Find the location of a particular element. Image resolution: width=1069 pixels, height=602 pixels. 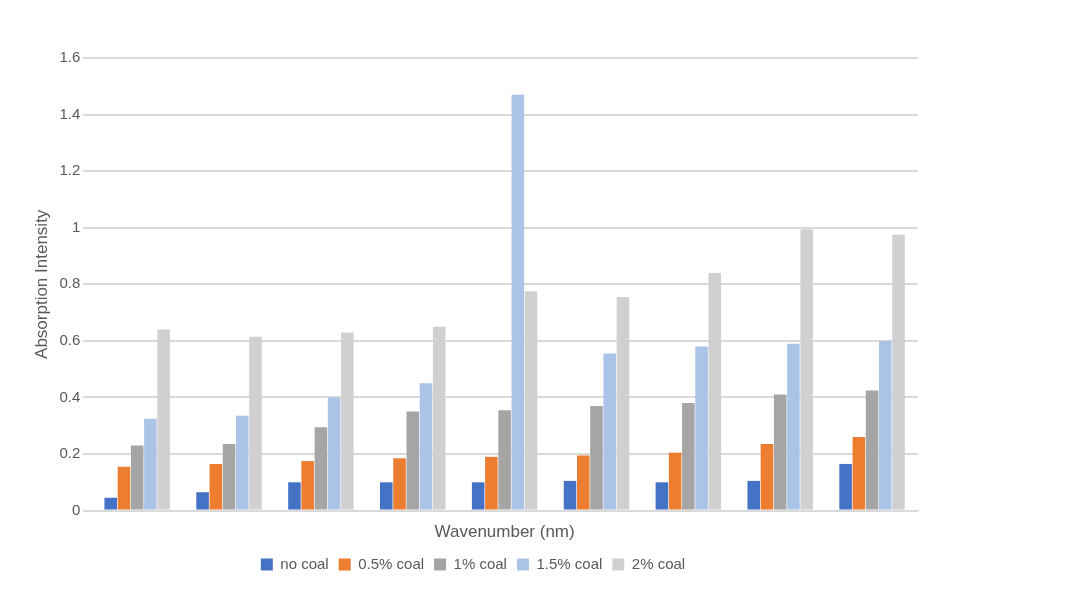

y-tick-label: 1.4 is located at coordinates (70, 113).